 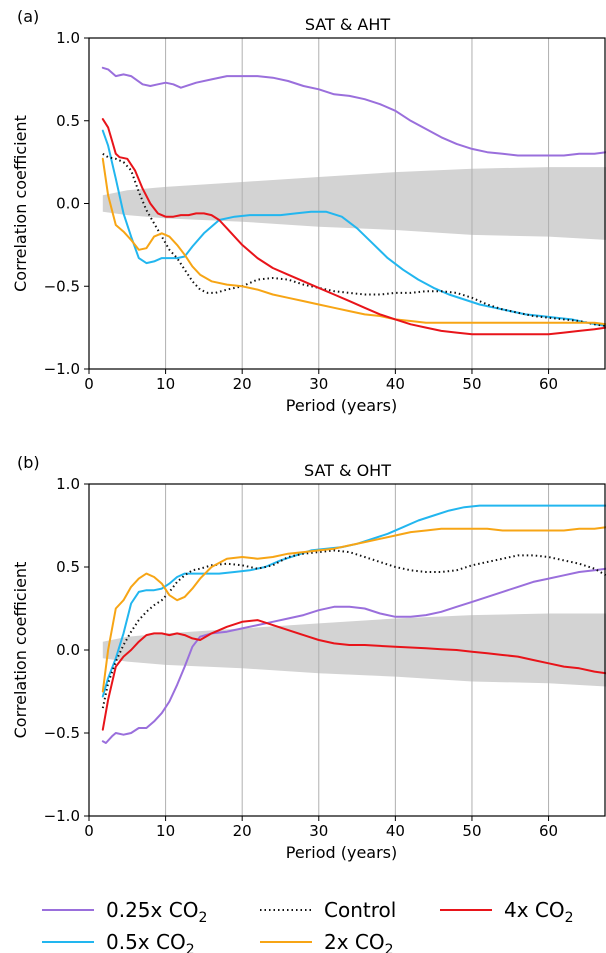 I want to click on legend-label-1: Control, so click(x=360, y=910).